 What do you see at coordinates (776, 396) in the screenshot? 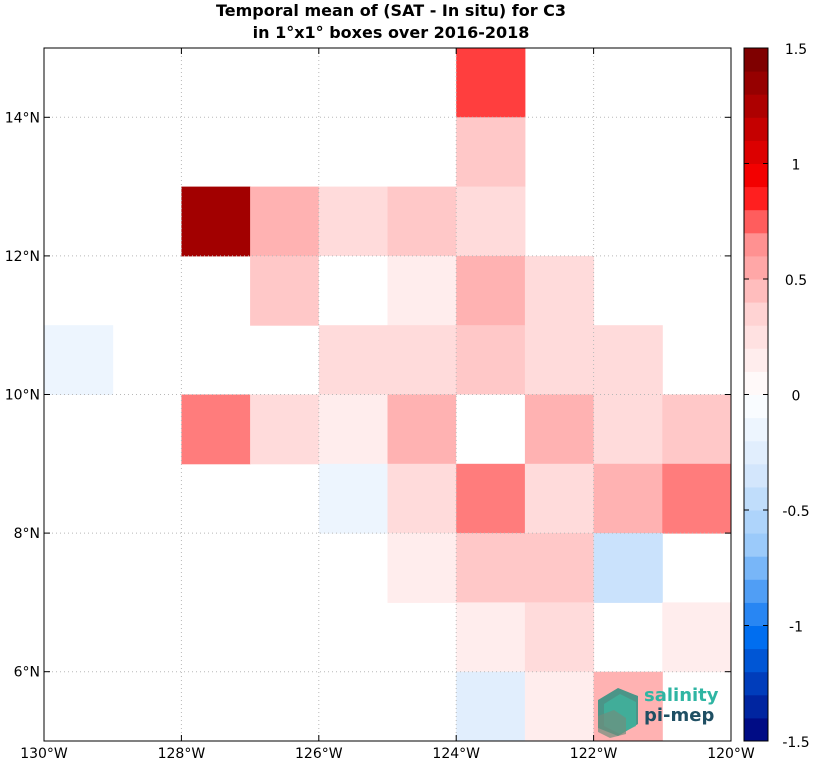
I see `colorbar: -1.5 -1 -0.5 0 0.5 1 1.5` at bounding box center [776, 396].